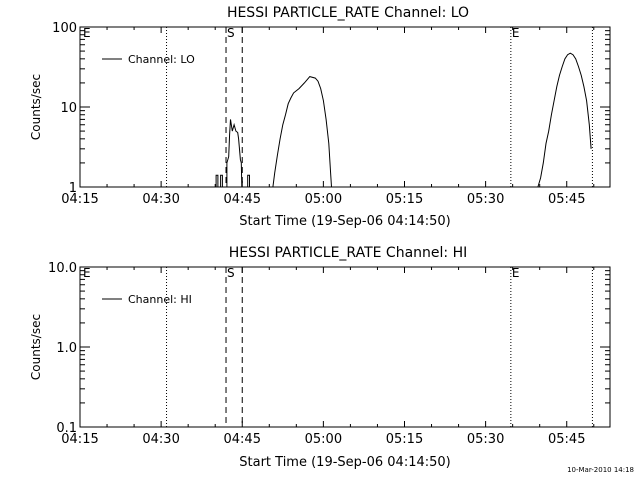 This screenshot has width=640, height=480. Describe the element at coordinates (68, 108) in the screenshot. I see `y-tick-label: 10` at that location.